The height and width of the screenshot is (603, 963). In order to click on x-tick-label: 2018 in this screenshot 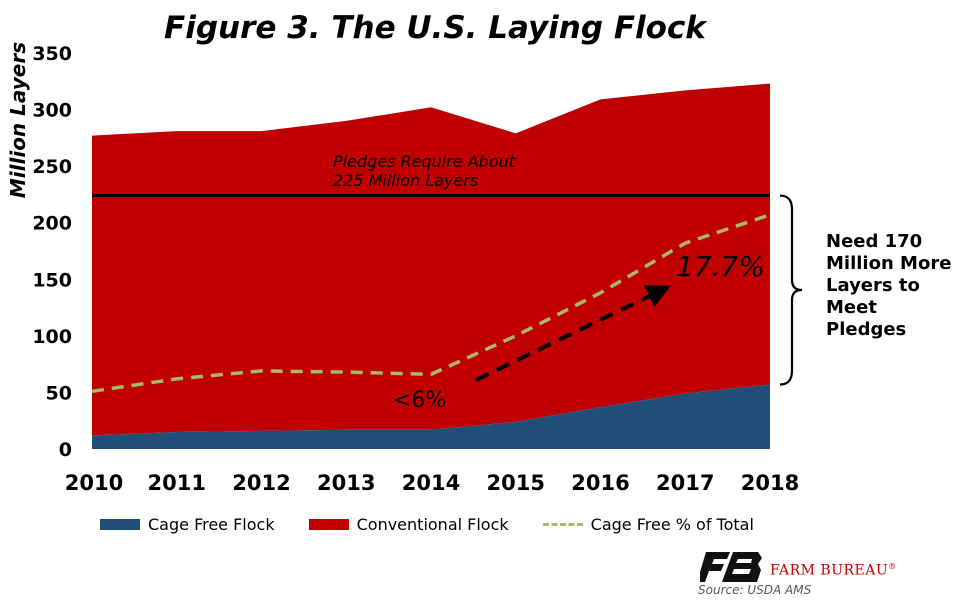, I will do `click(770, 483)`.